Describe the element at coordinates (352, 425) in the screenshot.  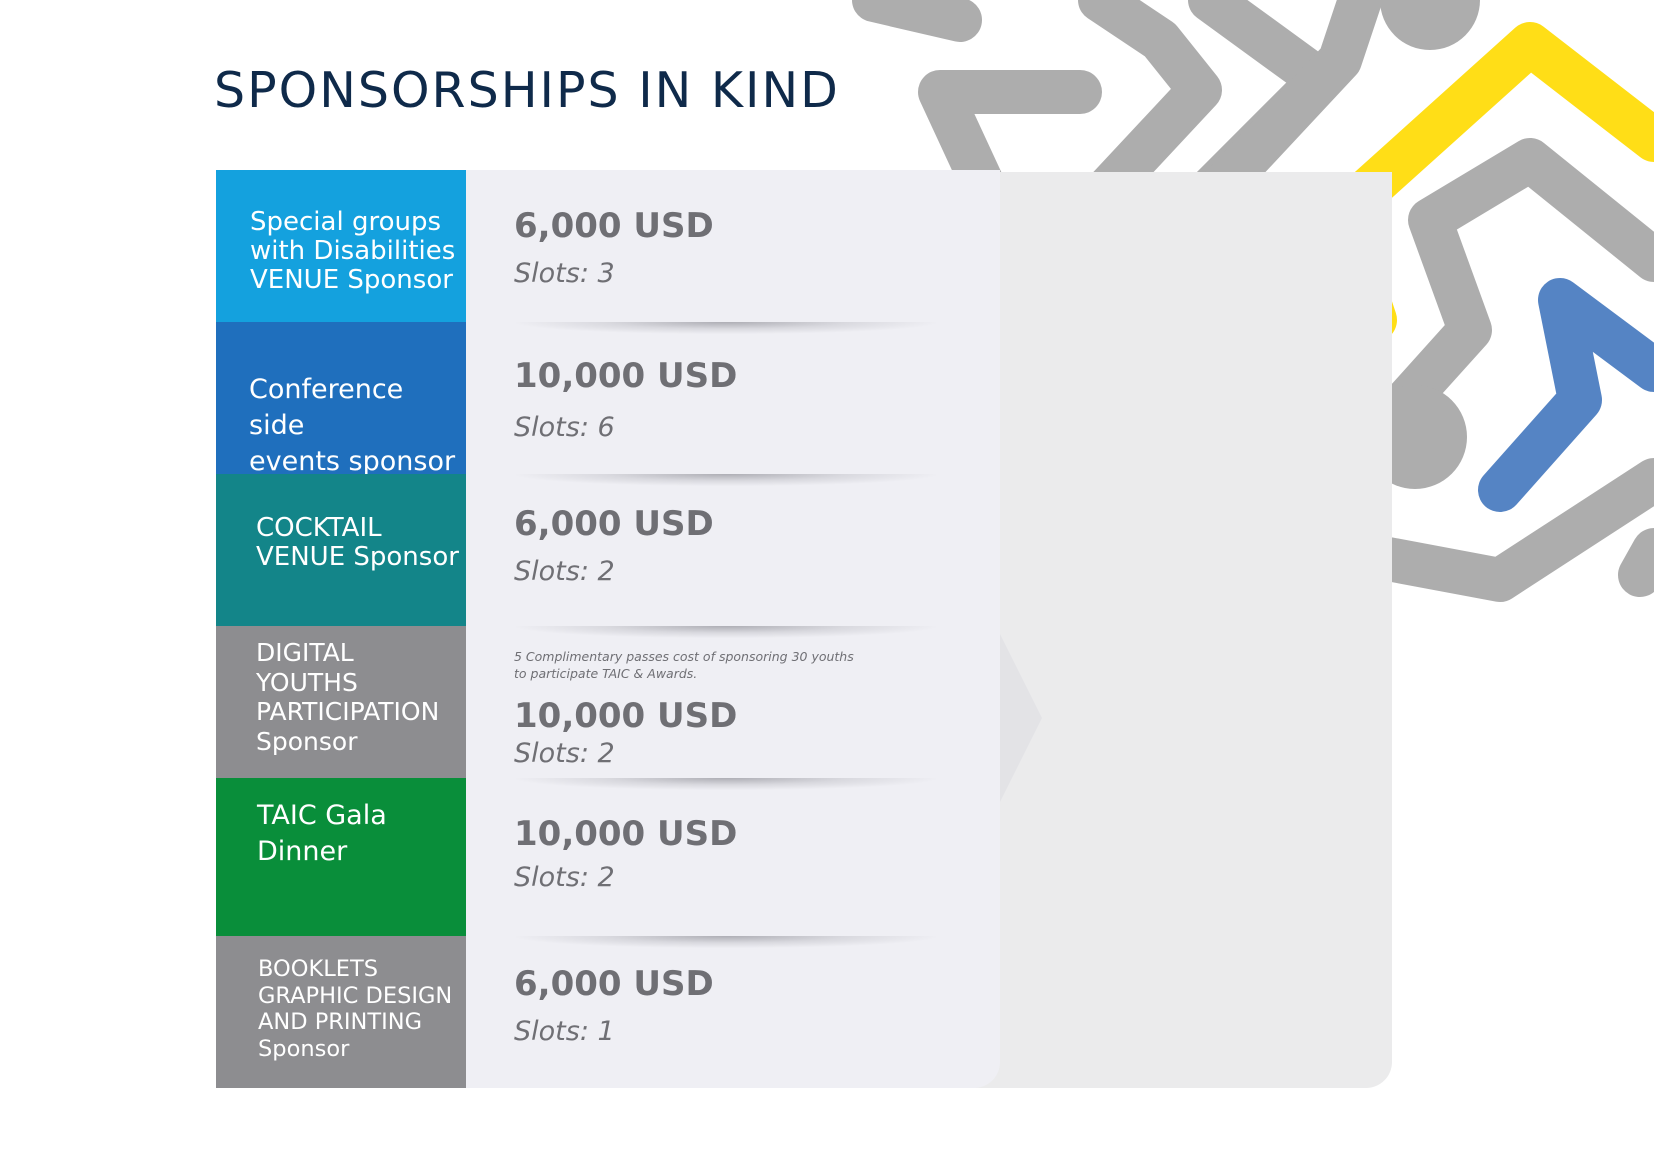
I see `sponsor-label: Conference side events sponsor` at that location.